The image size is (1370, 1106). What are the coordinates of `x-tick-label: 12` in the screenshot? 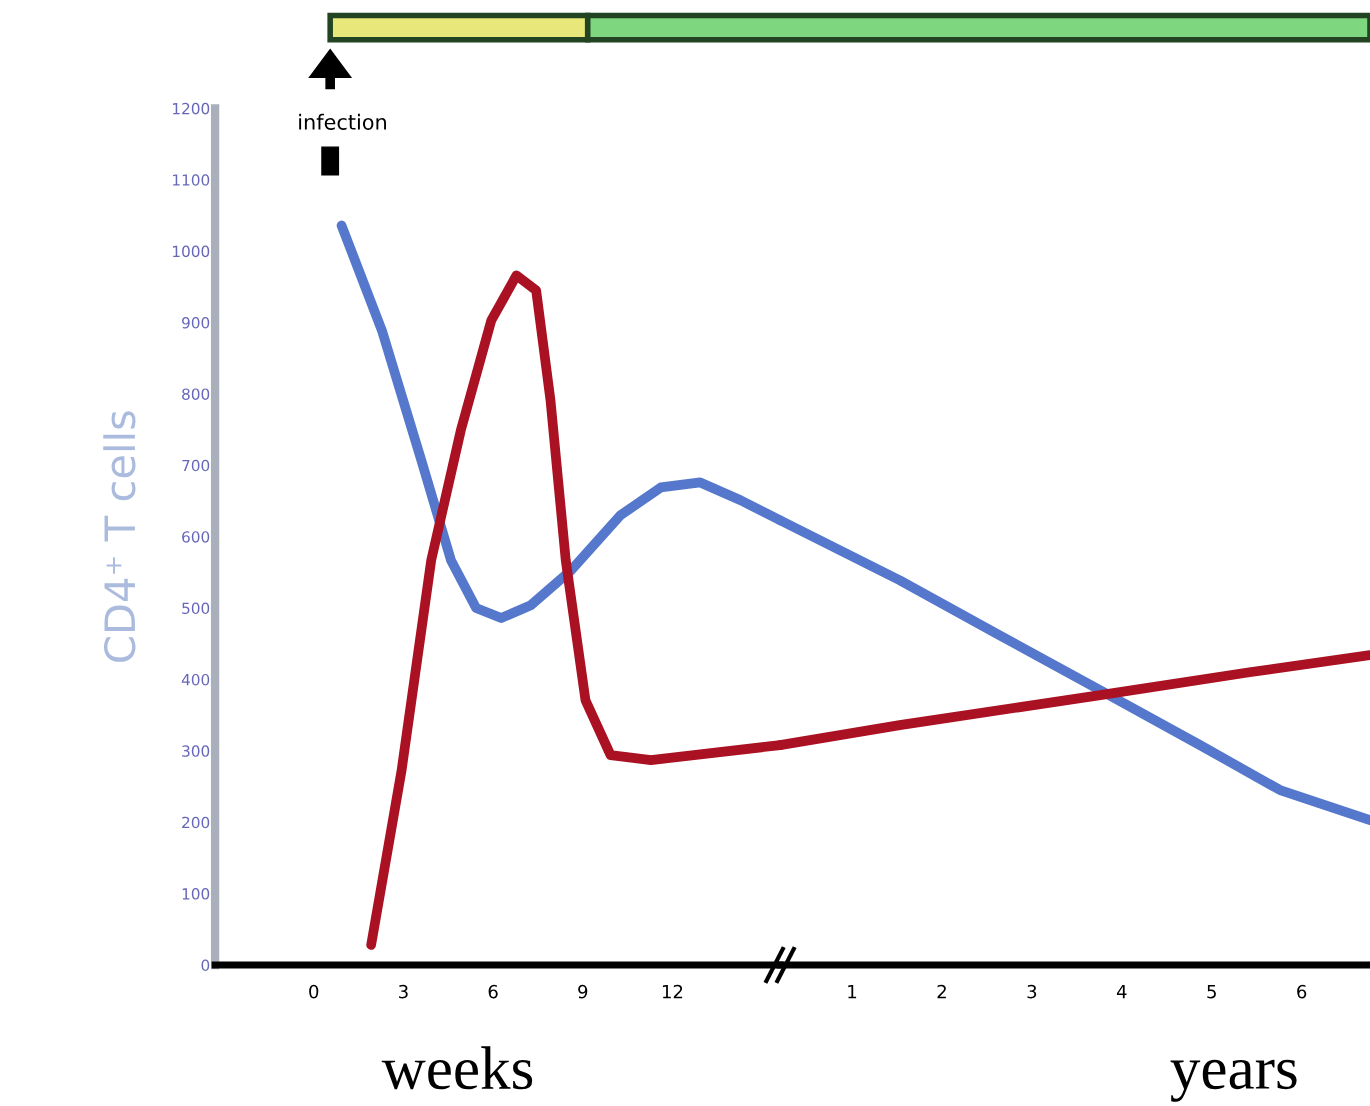 It's located at (672, 991).